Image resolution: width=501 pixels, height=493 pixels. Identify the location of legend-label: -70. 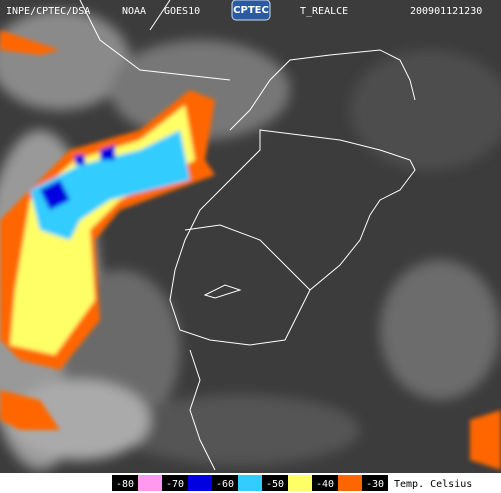
(175, 484).